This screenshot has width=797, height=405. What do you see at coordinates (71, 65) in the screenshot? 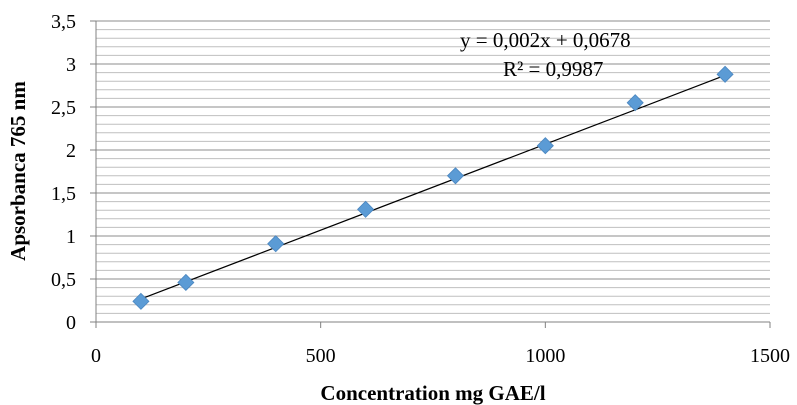
I see `y-tick-label: 3` at bounding box center [71, 65].